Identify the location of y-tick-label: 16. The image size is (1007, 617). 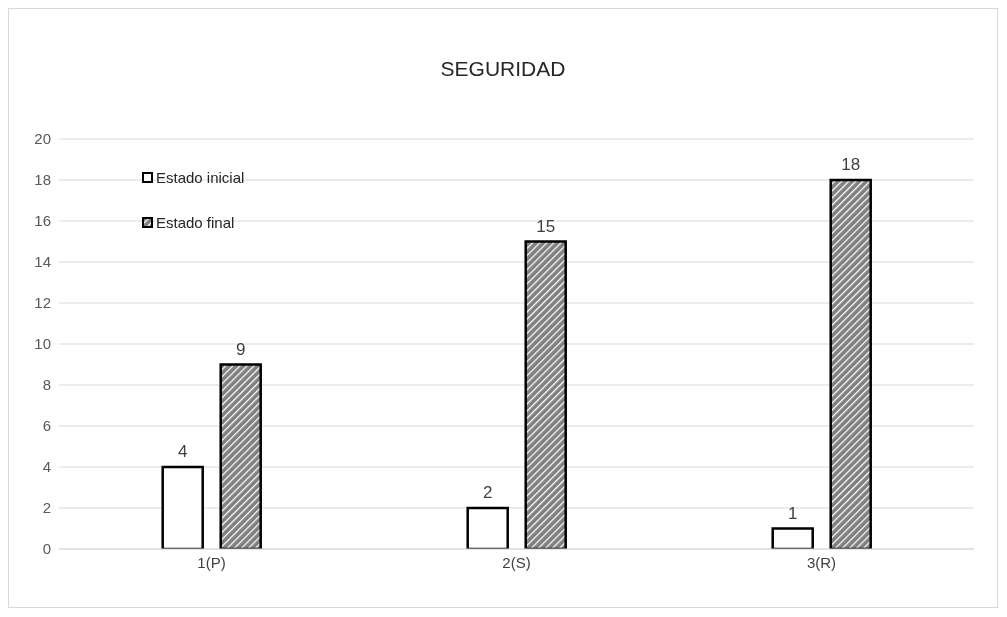
(42, 221).